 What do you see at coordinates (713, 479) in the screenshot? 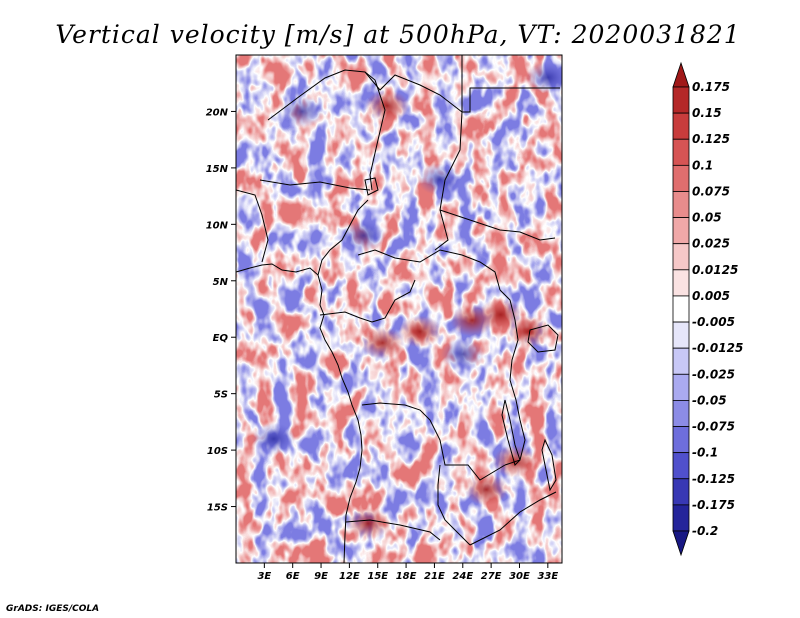
I see `colorbar-label: -0.125` at bounding box center [713, 479].